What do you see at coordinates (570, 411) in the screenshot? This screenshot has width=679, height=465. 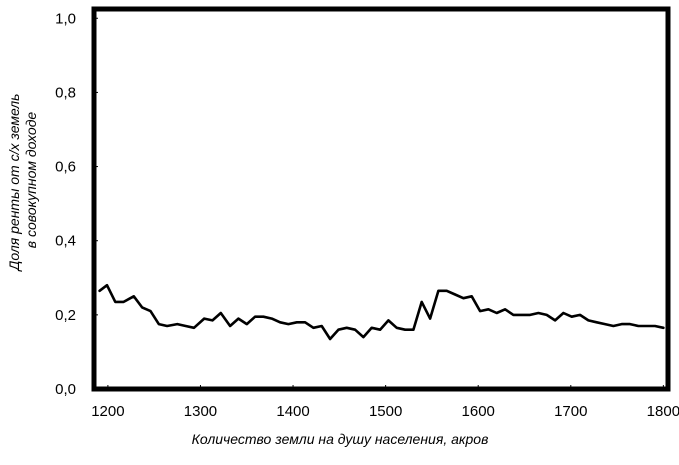 I see `x-tick-label: 1700` at bounding box center [570, 411].